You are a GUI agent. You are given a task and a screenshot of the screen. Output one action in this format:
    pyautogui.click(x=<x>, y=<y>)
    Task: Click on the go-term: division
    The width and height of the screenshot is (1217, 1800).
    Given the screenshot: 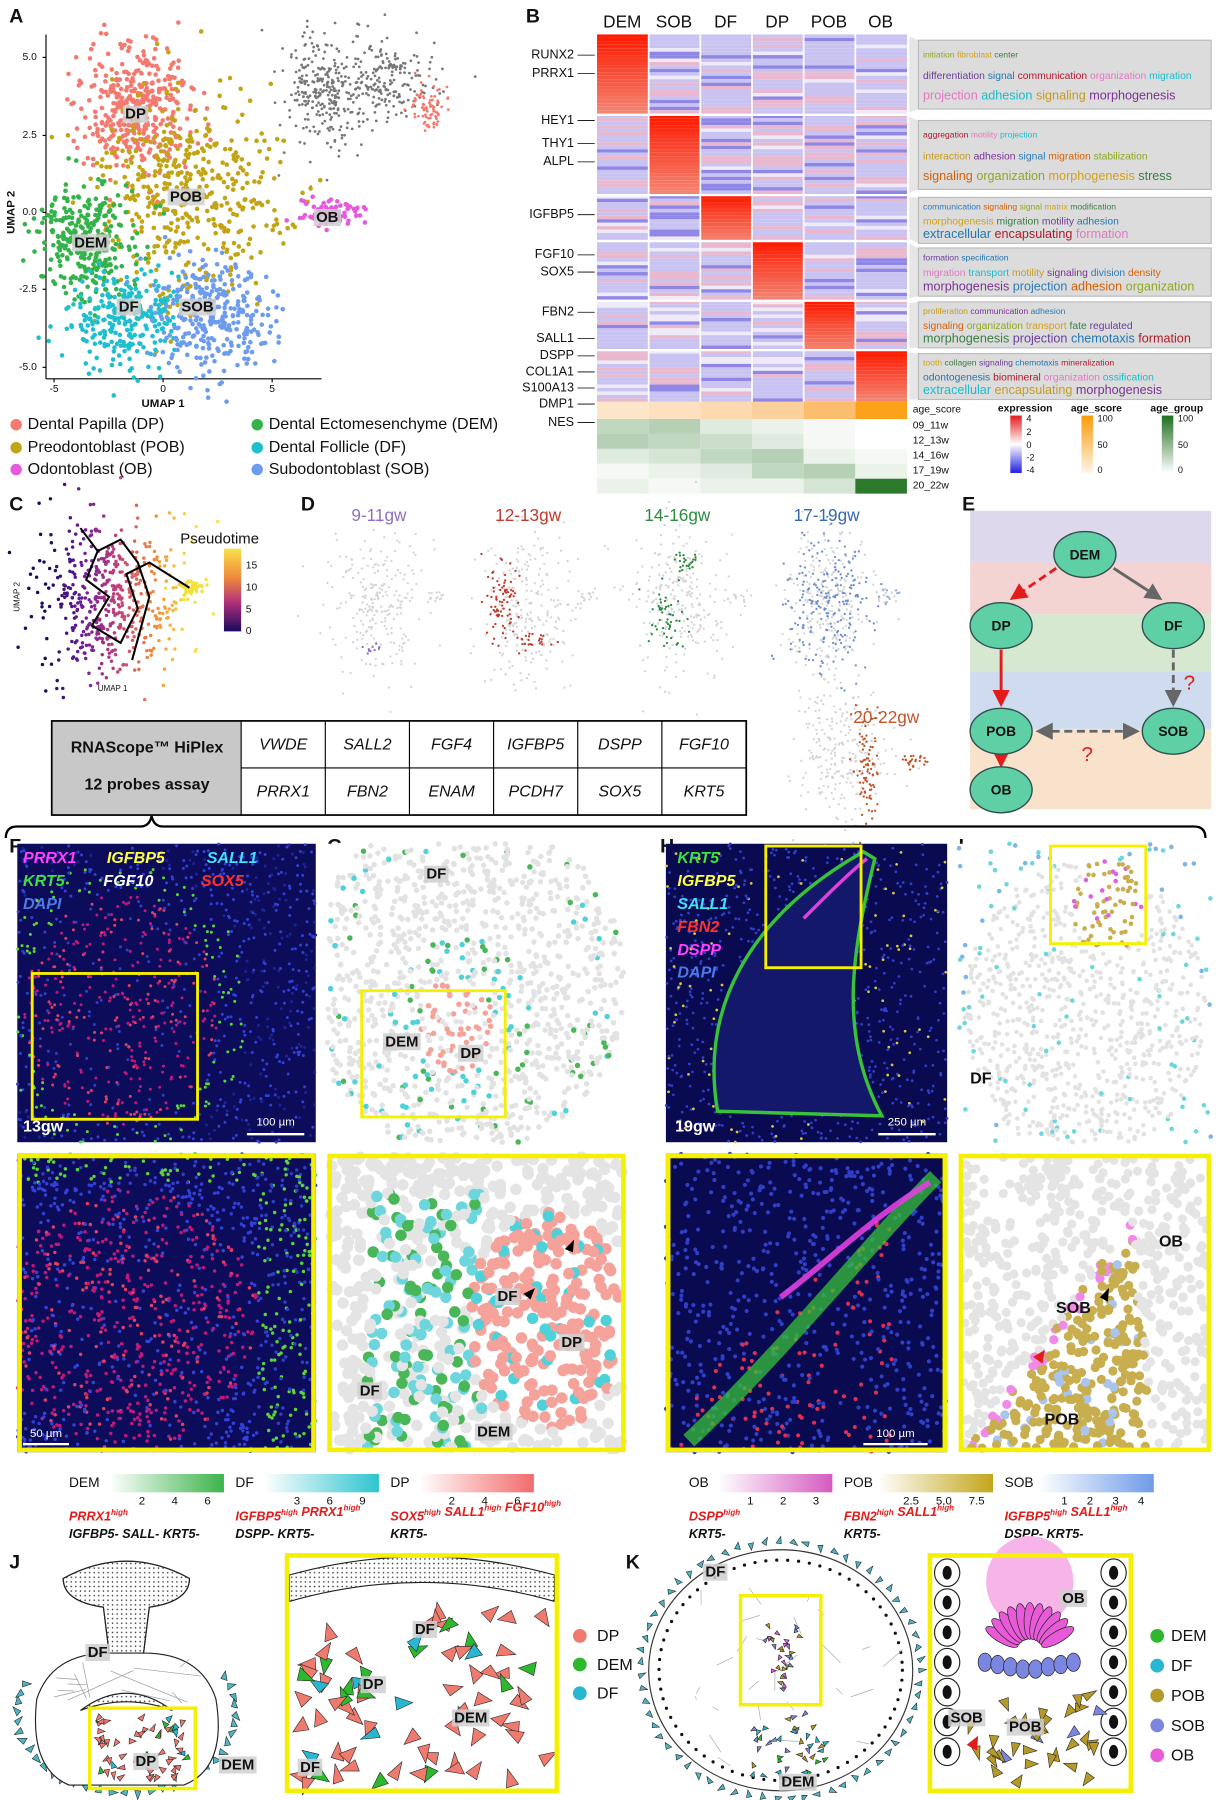 What is the action you would take?
    pyautogui.click(x=1108, y=273)
    